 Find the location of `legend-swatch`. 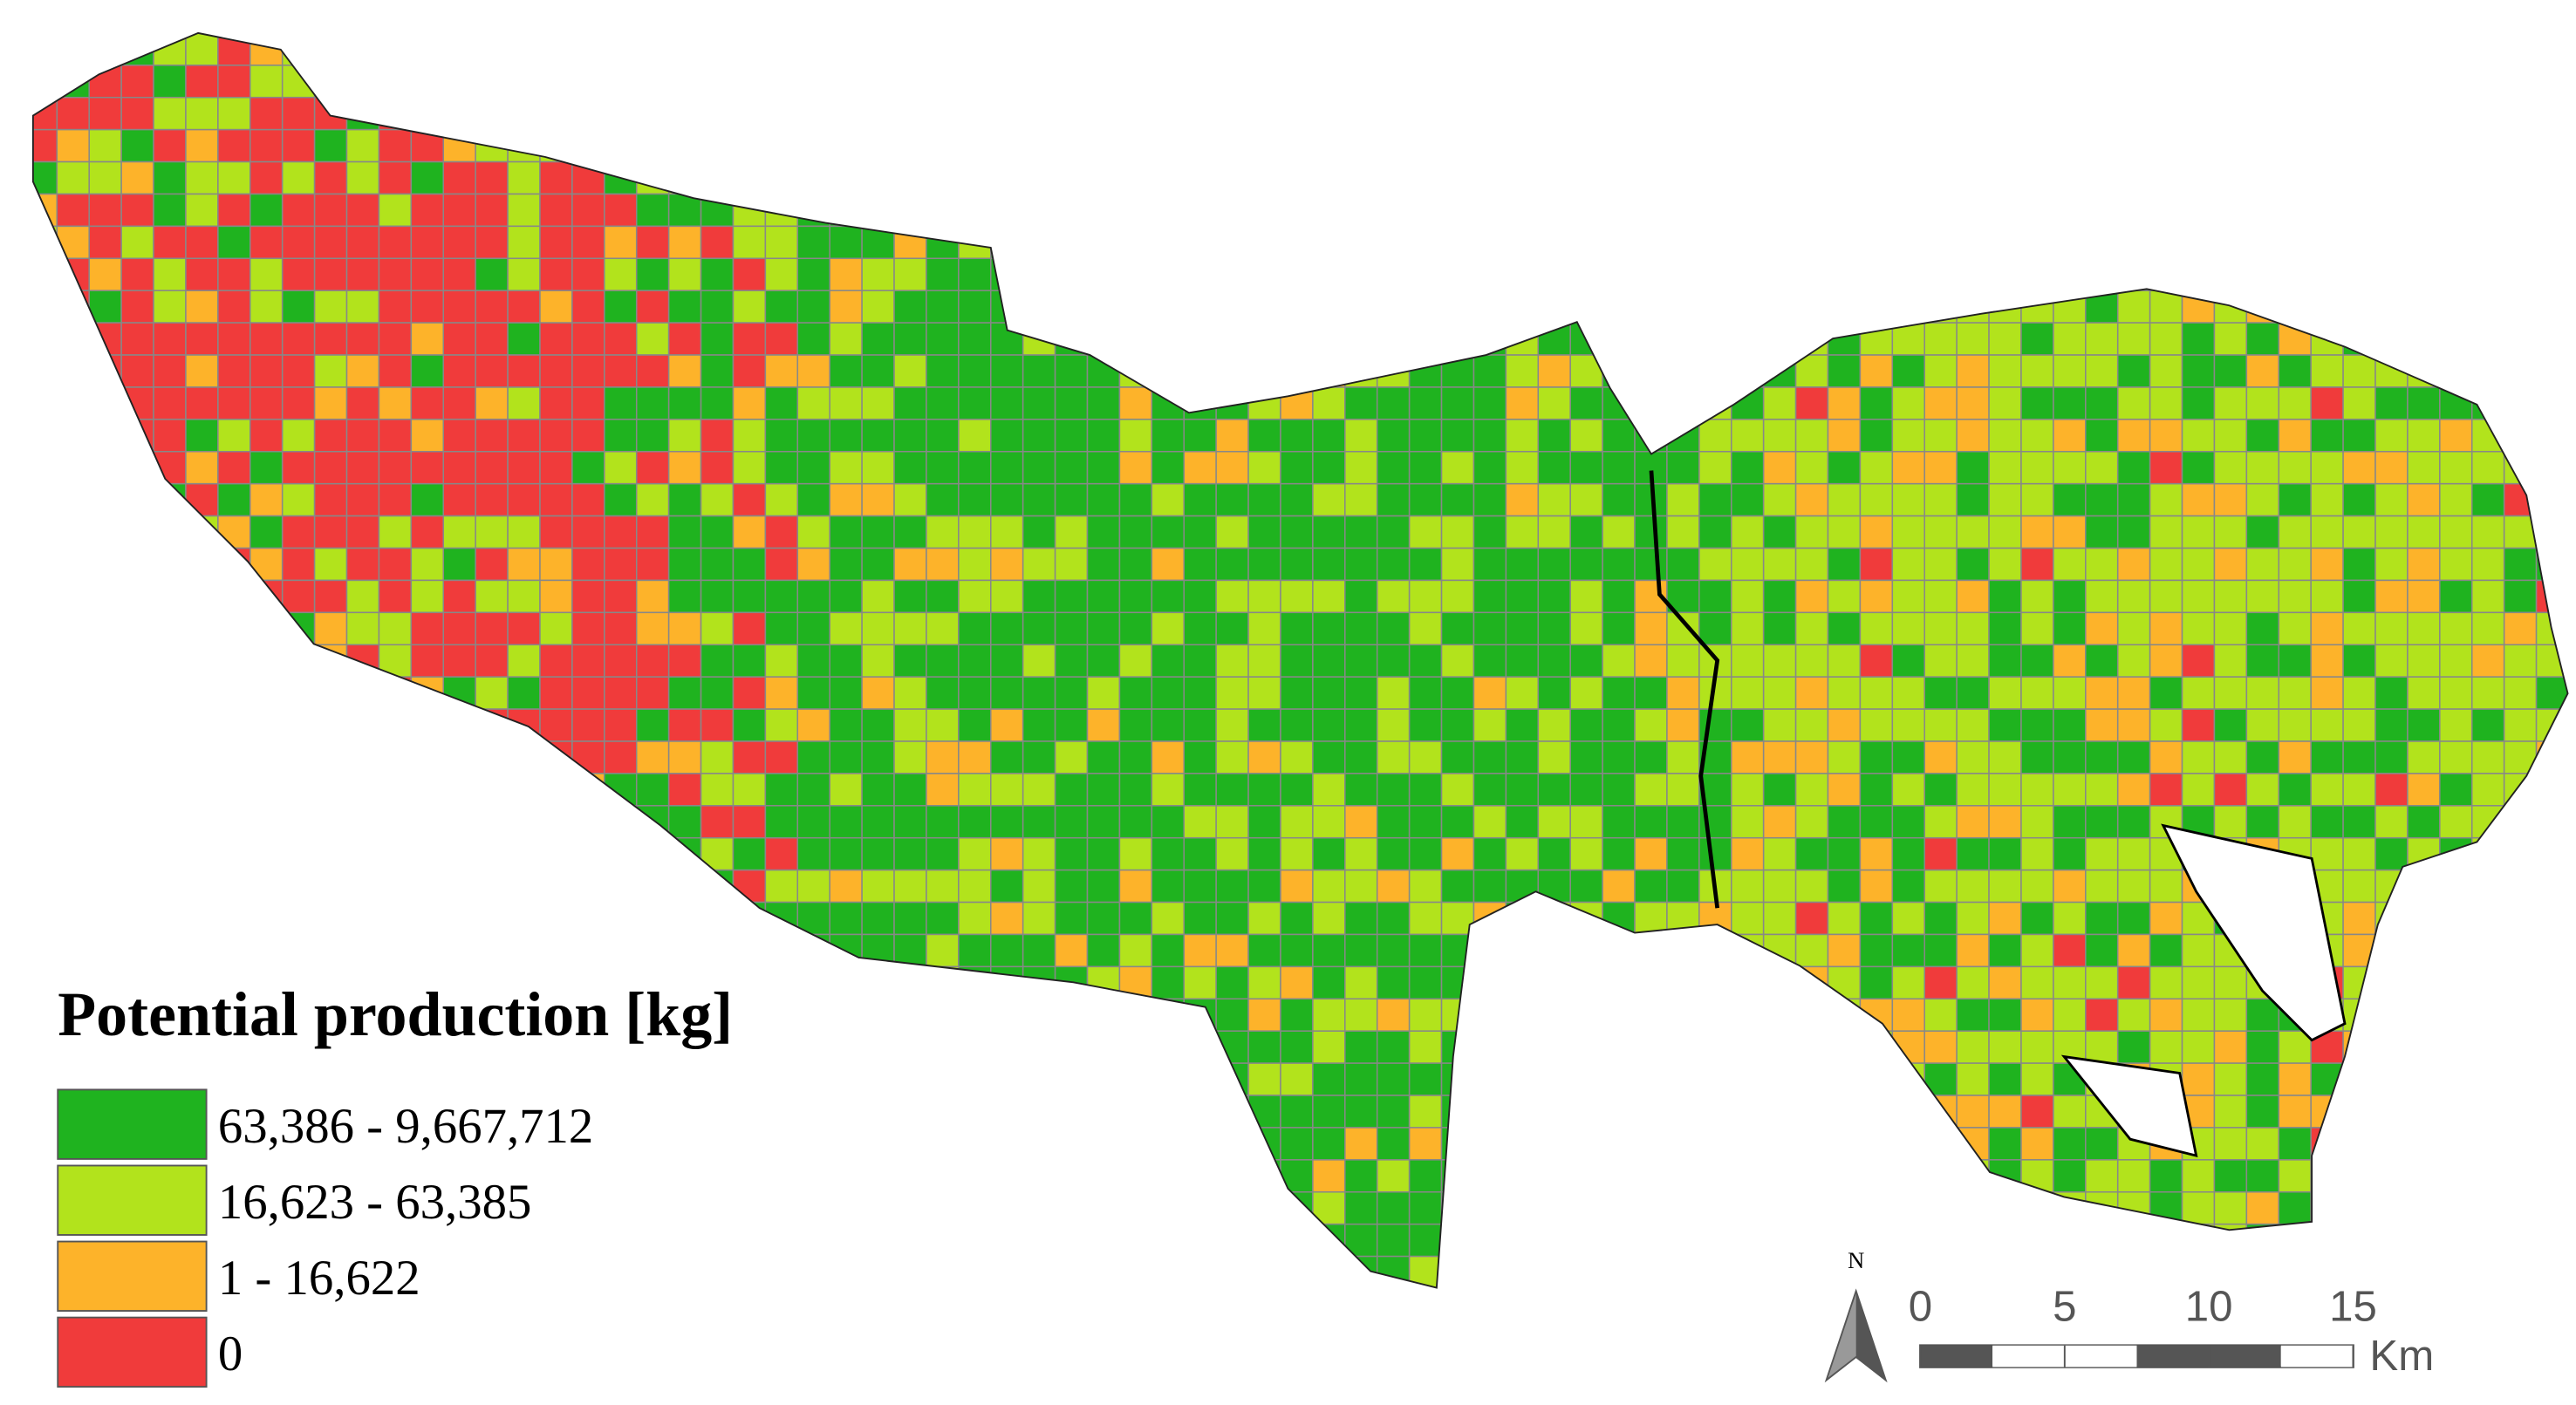

legend-swatch is located at coordinates (132, 1276).